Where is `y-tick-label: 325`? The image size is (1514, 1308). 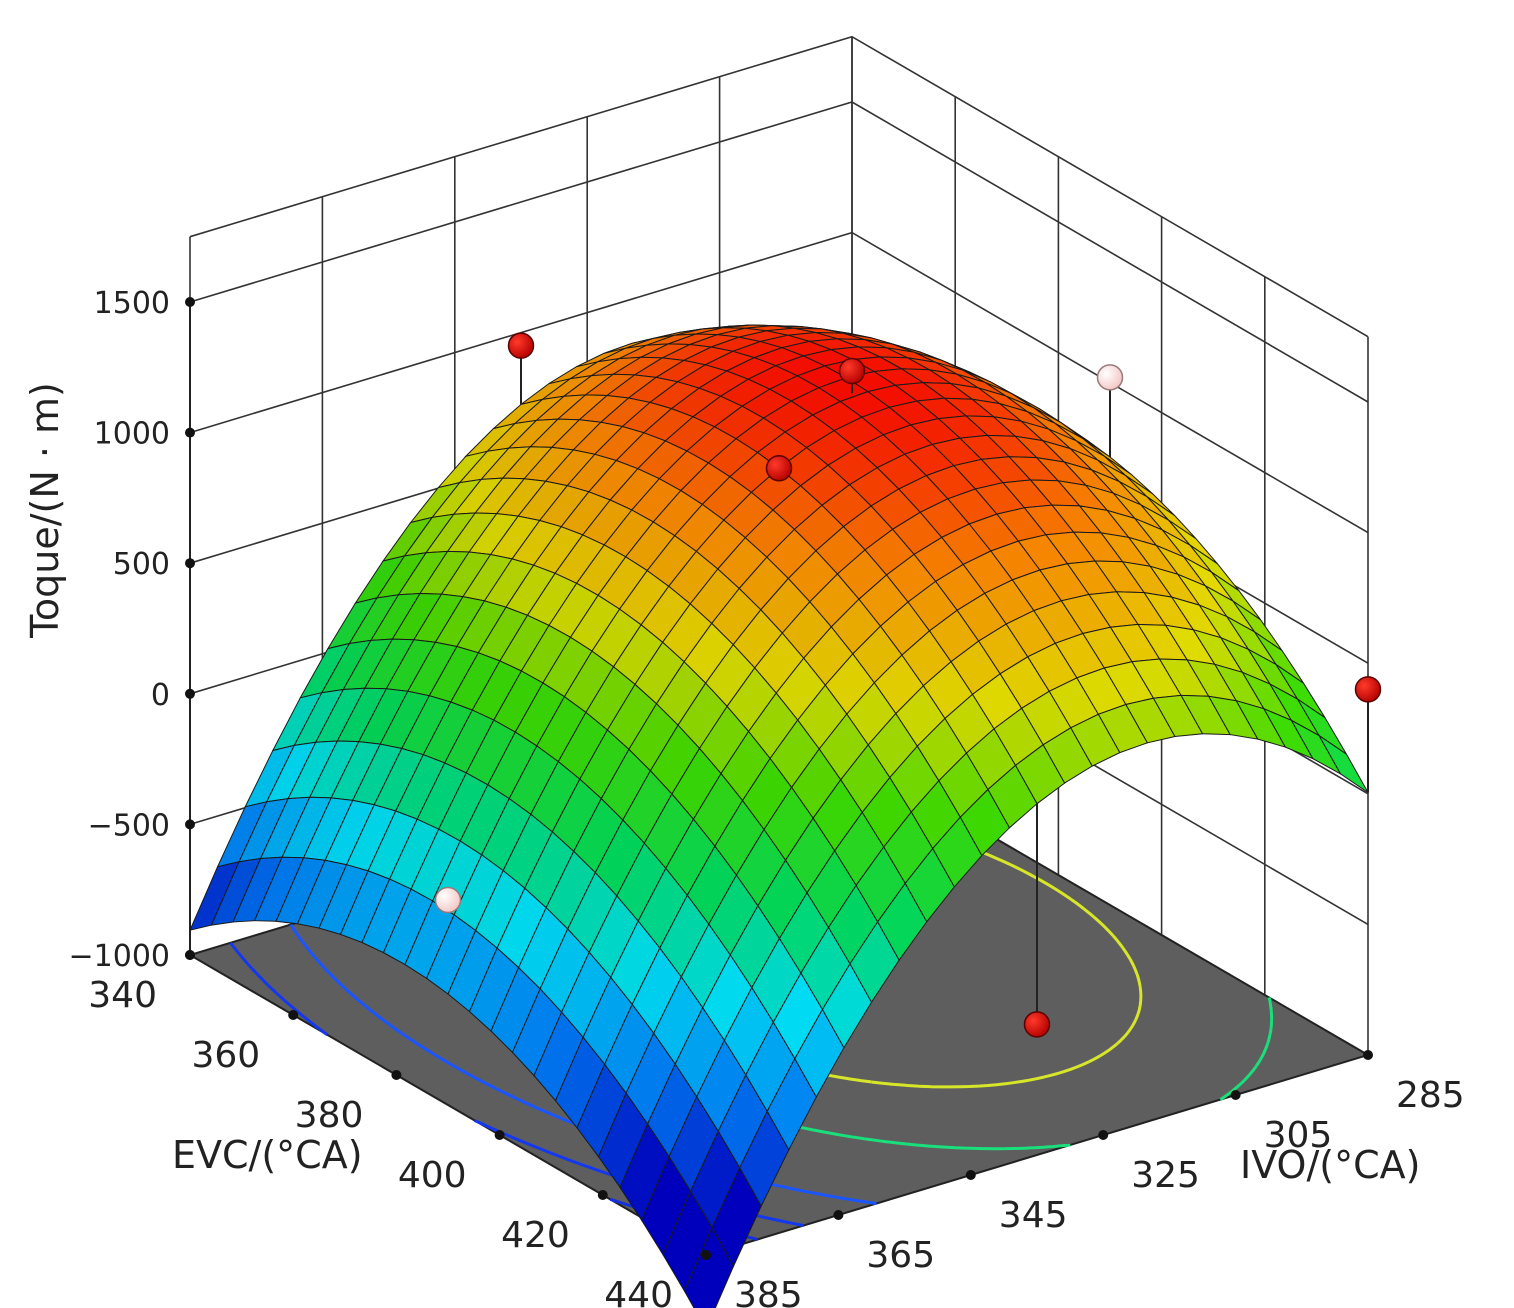 y-tick-label: 325 is located at coordinates (1165, 1175).